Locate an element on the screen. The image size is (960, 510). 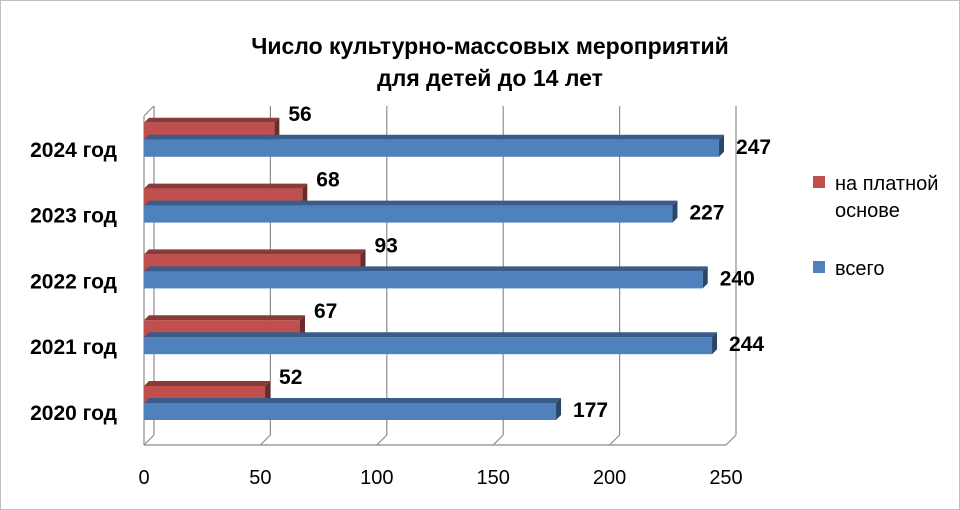
data-label-paid-4: 56 is located at coordinates (299, 114).